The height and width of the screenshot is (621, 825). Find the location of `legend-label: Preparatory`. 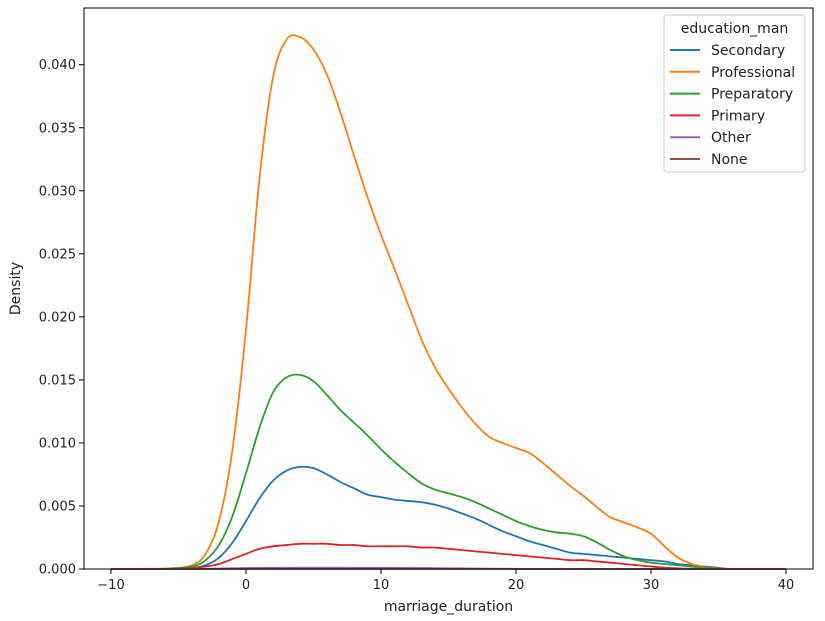

legend-label: Preparatory is located at coordinates (752, 95).